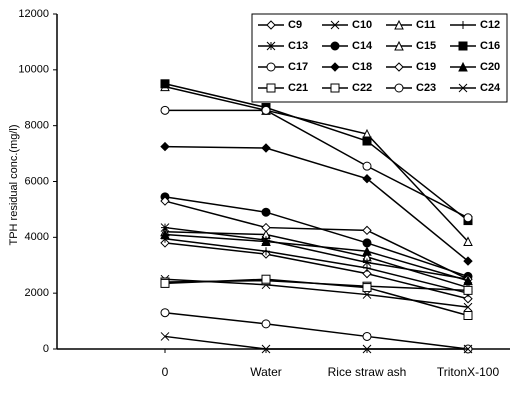 The image size is (519, 403). What do you see at coordinates (298, 67) in the screenshot?
I see `legend-label: C17` at bounding box center [298, 67].